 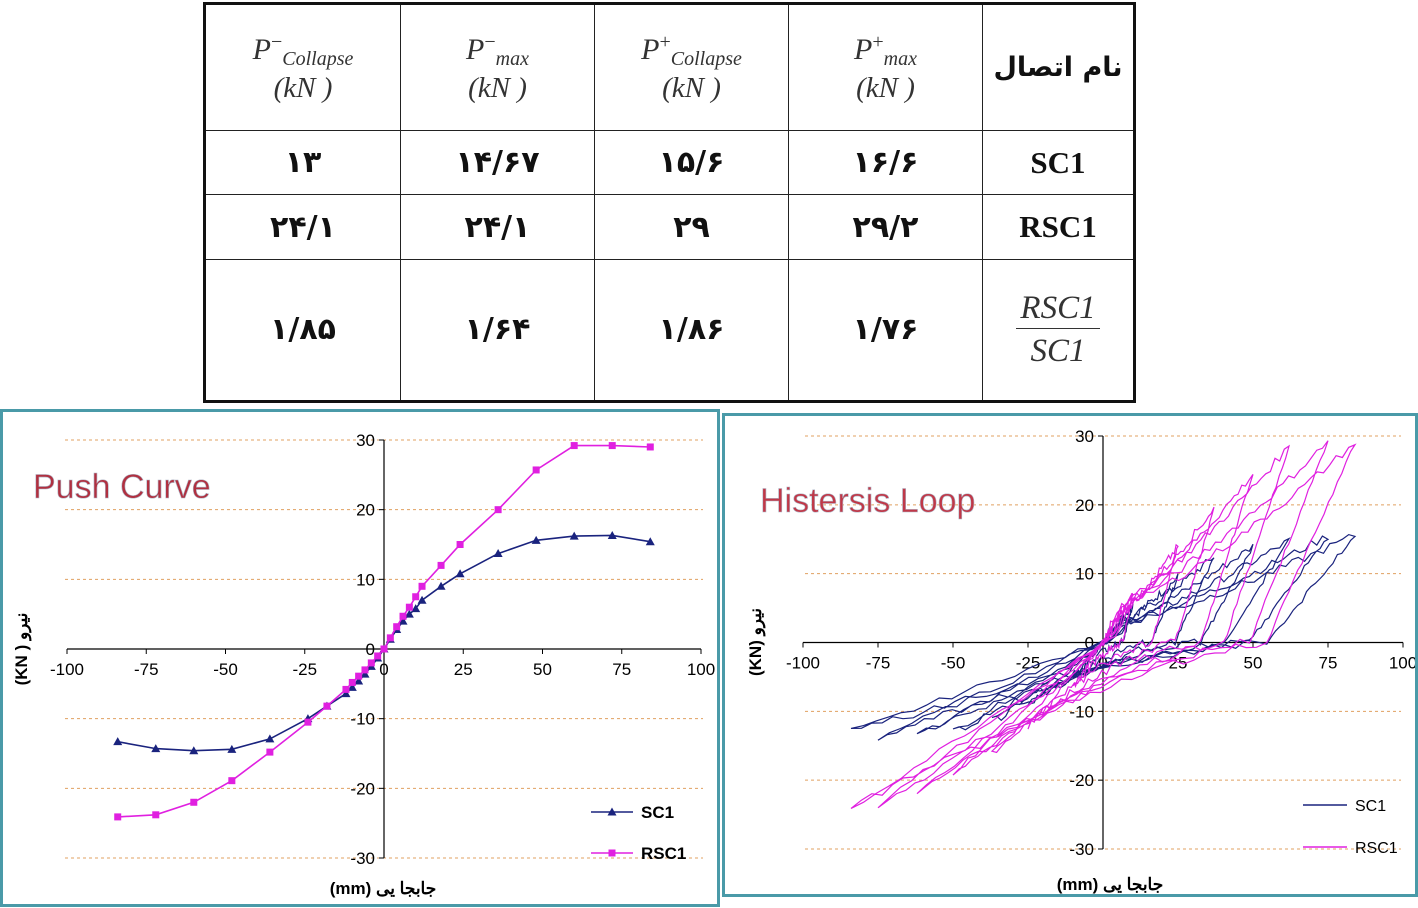 What do you see at coordinates (657, 812) in the screenshot?
I see `legend-label: SC1` at bounding box center [657, 812].